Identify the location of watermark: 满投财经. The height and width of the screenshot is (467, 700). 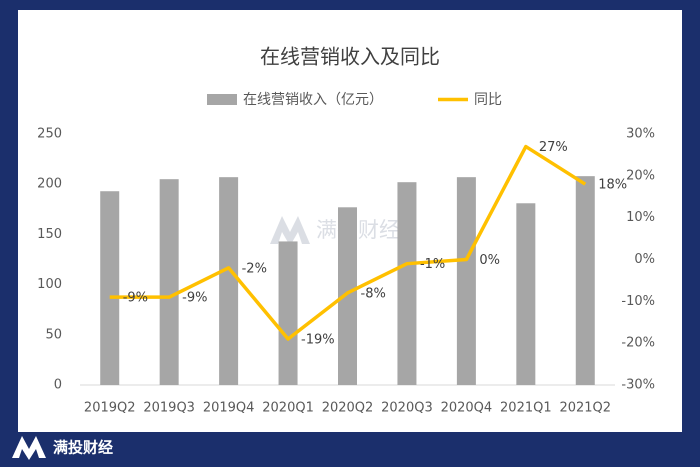
(335, 231).